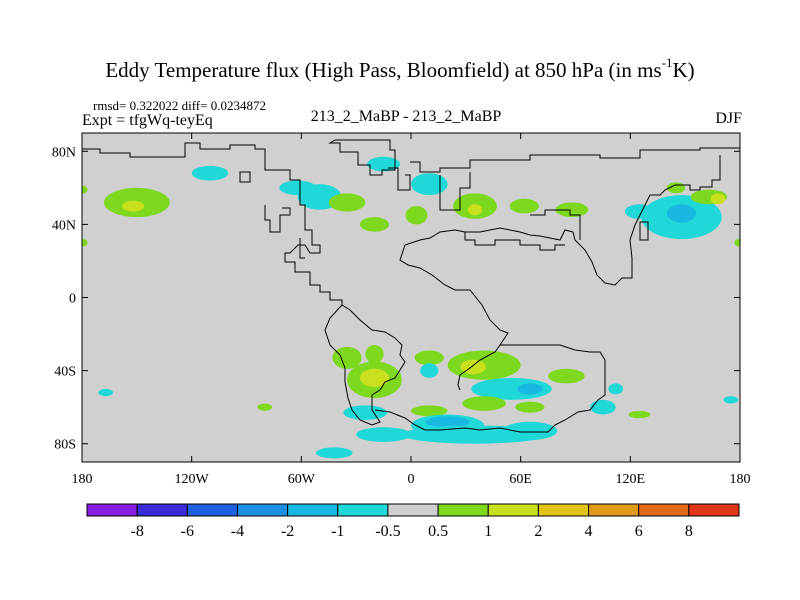 This screenshot has height=600, width=800. I want to click on y-tick-label: 80N, so click(64, 152).